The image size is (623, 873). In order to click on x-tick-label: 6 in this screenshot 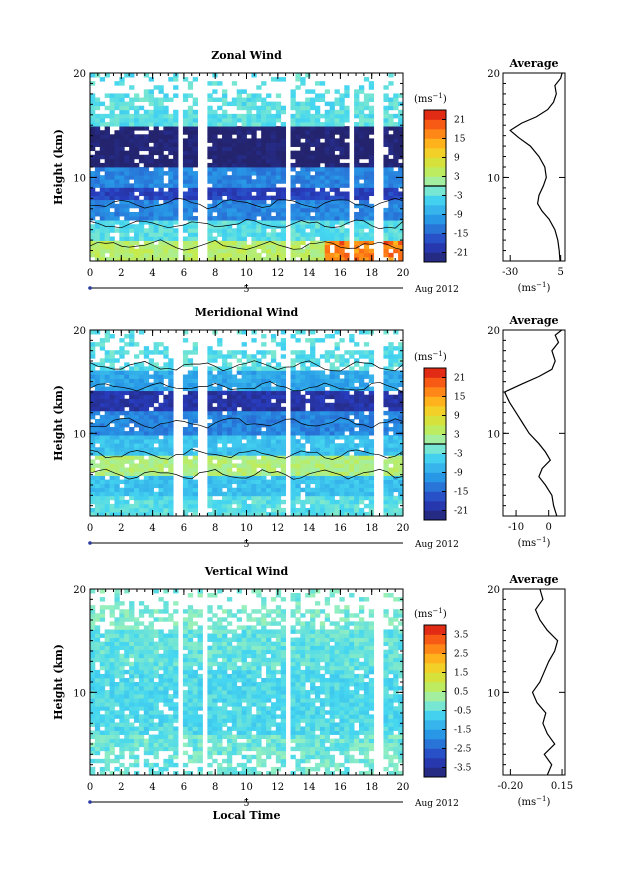, I will do `click(184, 528)`.